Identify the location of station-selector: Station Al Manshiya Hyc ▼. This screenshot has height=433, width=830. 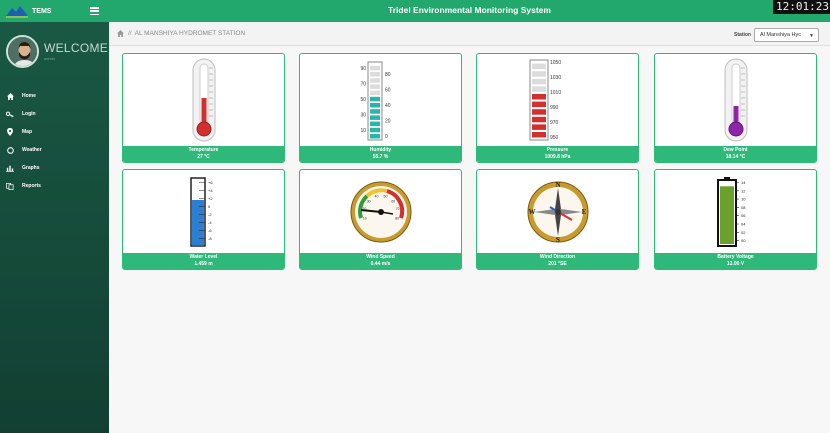
(776, 35).